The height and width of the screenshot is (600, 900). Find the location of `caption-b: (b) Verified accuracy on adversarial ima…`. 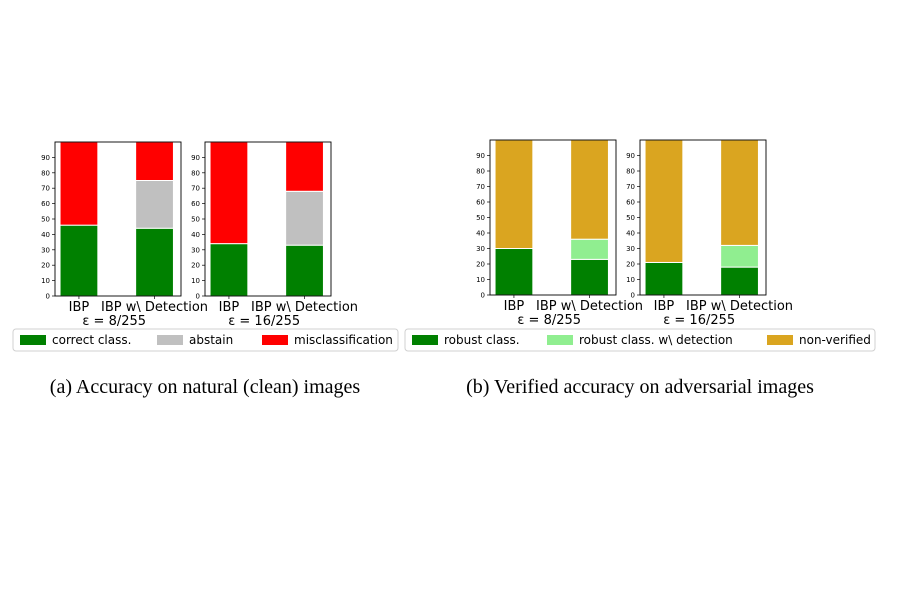

caption-b: (b) Verified accuracy on adversarial ima… is located at coordinates (640, 387).